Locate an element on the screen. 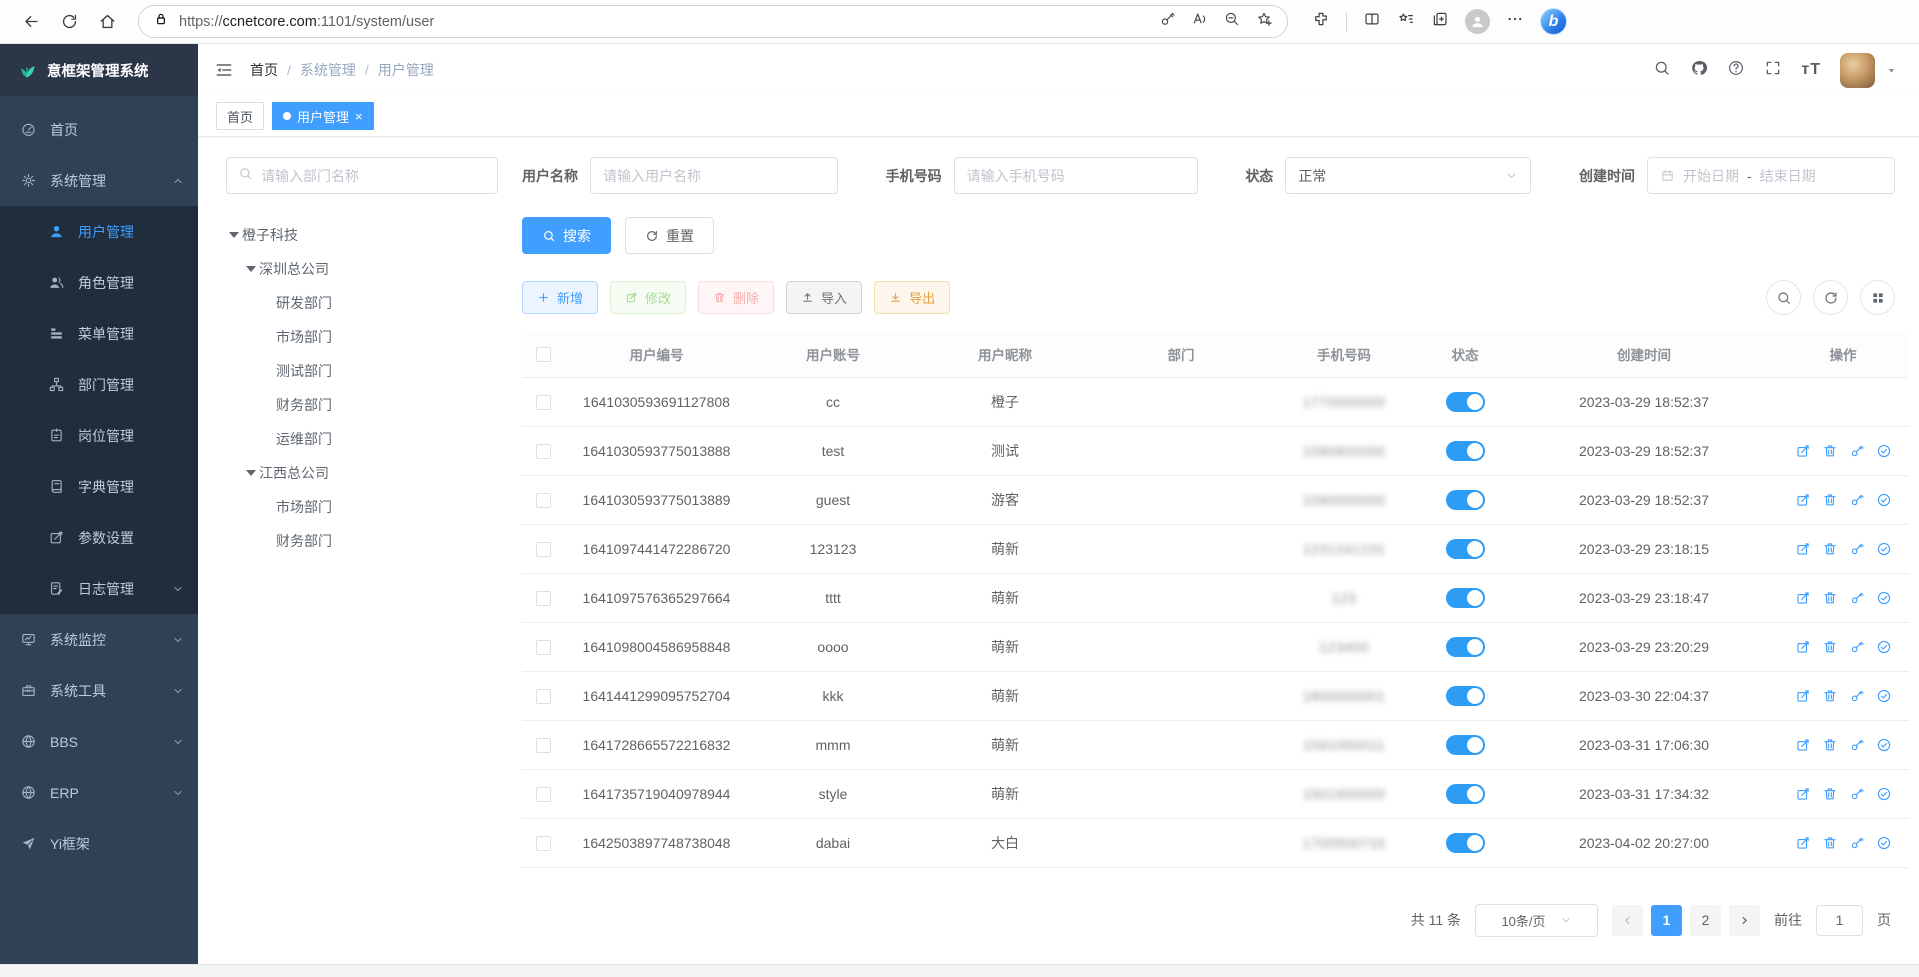  split-screen-icon is located at coordinates (1372, 21).